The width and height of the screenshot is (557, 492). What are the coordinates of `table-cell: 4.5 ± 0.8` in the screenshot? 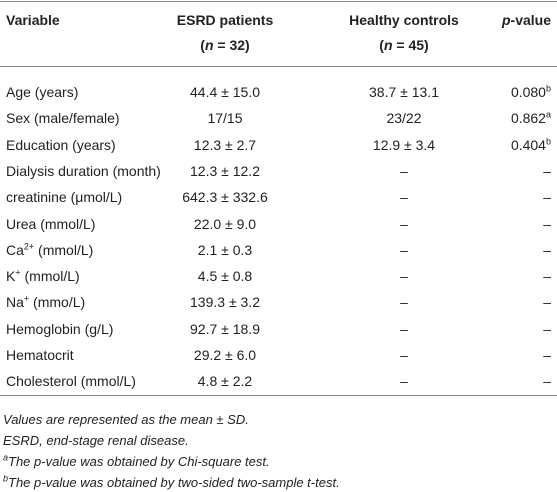 It's located at (225, 276).